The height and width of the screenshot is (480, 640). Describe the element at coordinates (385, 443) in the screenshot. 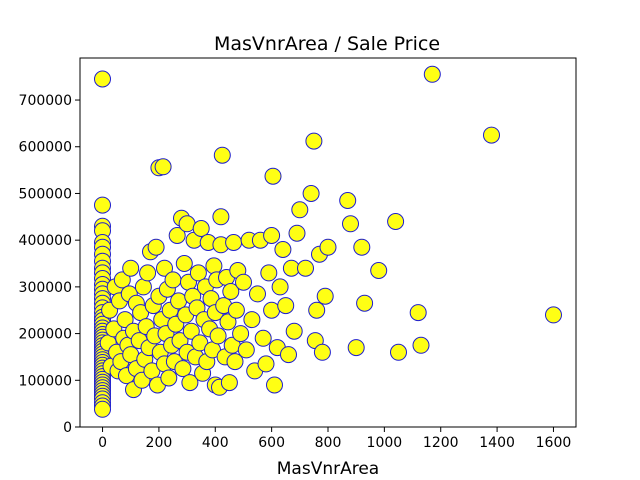

I see `x-tick-label: 1000` at that location.